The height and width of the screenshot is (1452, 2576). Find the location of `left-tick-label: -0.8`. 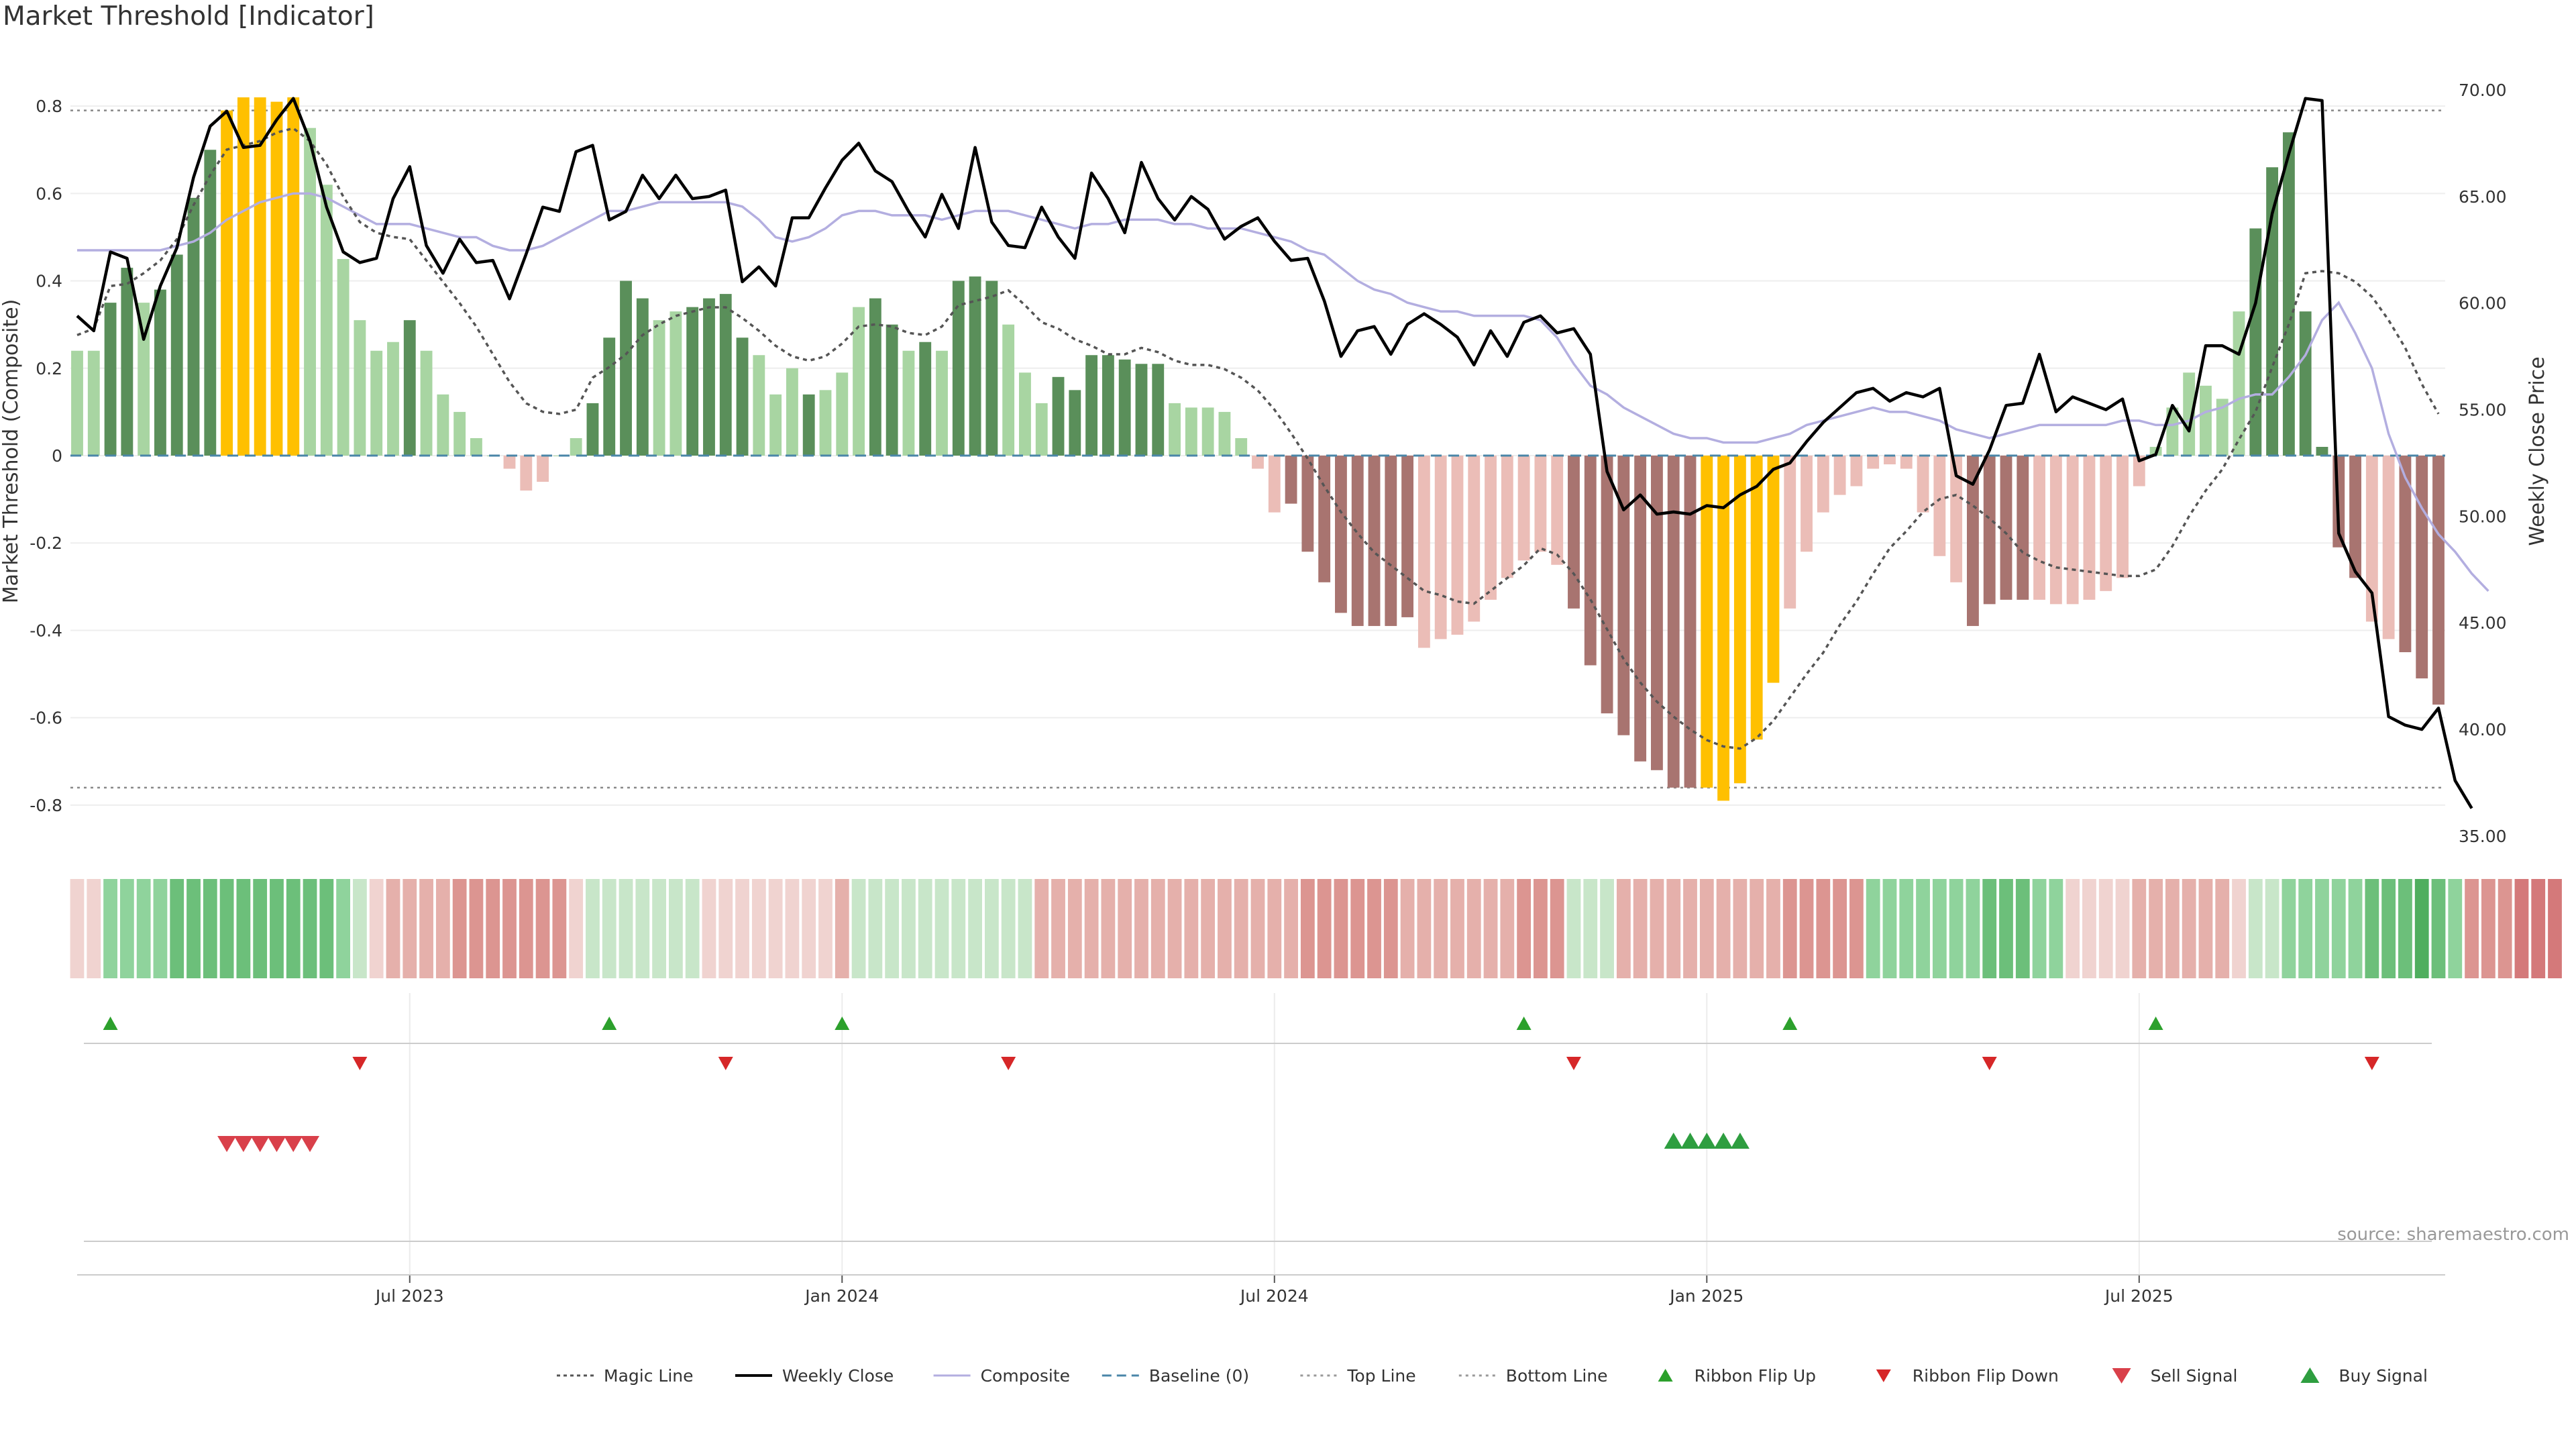

left-tick-label: -0.8 is located at coordinates (46, 806).